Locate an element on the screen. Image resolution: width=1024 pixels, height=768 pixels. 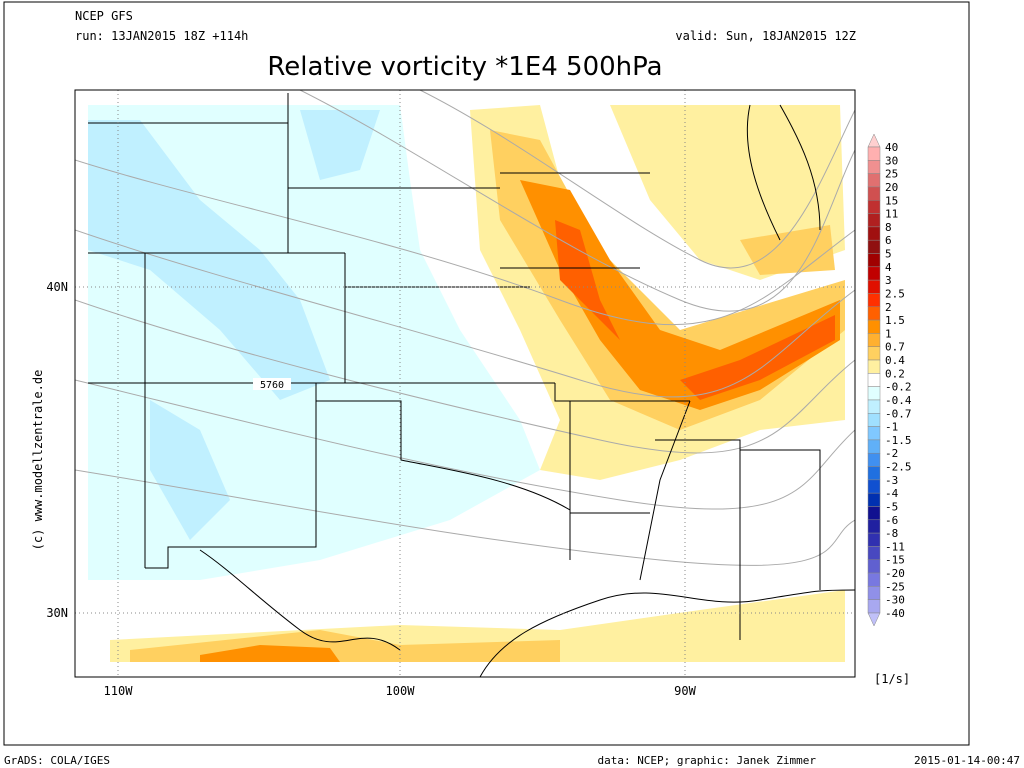
colorbar-label: -3 is located at coordinates (891, 480).